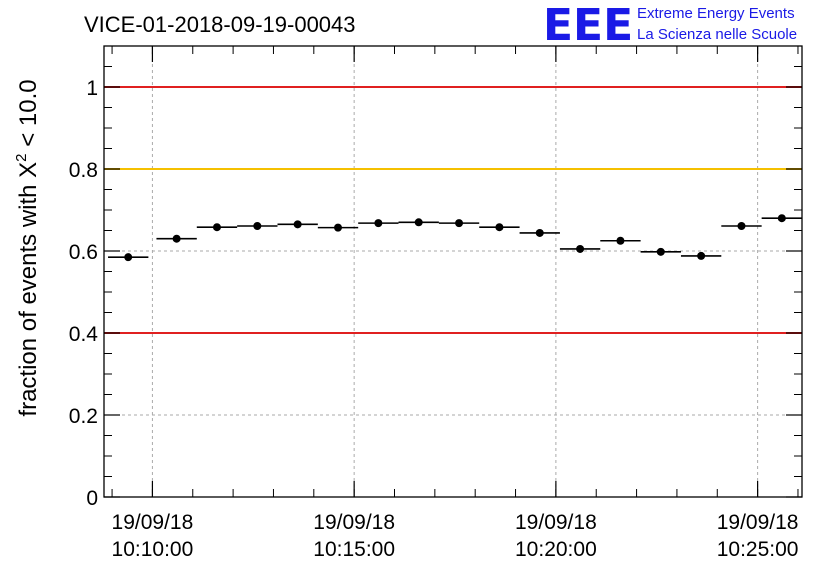 This screenshot has width=836, height=572. I want to click on x-tick-label-1-1: 10:15:00, so click(354, 549).